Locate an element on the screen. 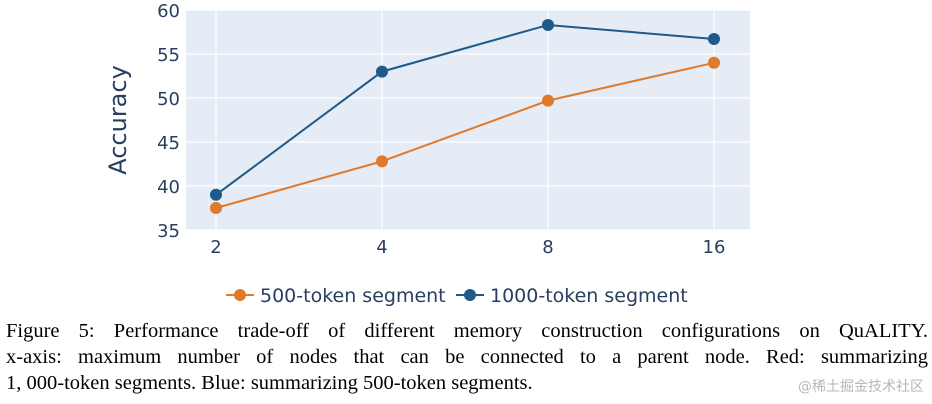 This screenshot has height=404, width=932. y-tick-label: 35 is located at coordinates (168, 231).